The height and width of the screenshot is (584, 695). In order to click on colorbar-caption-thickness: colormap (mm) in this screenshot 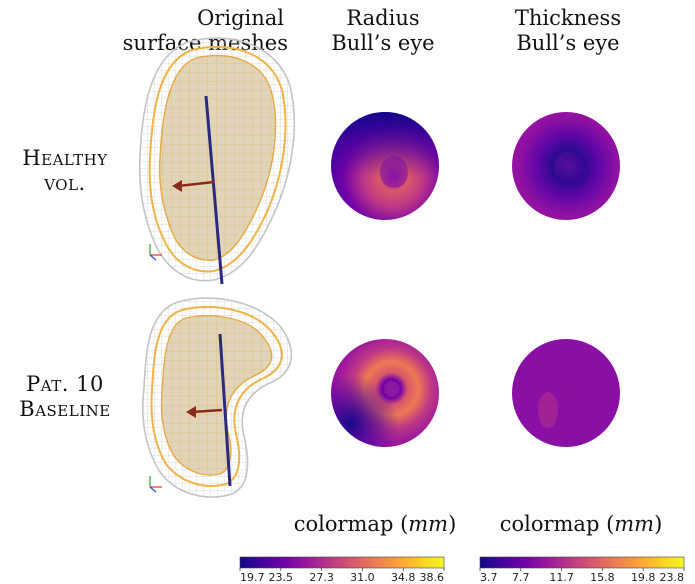, I will do `click(581, 524)`.